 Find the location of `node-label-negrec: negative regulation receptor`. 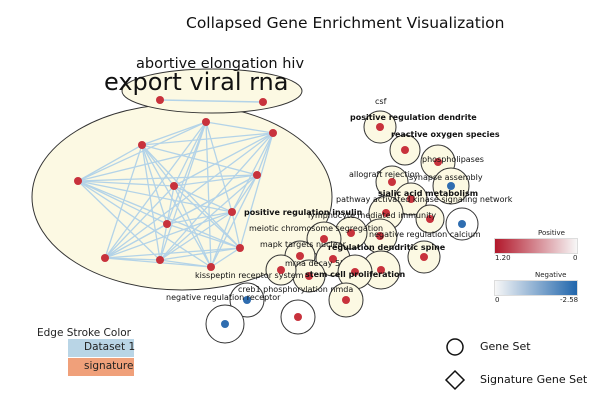

node-label-negrec: negative regulation receptor is located at coordinates (223, 297).